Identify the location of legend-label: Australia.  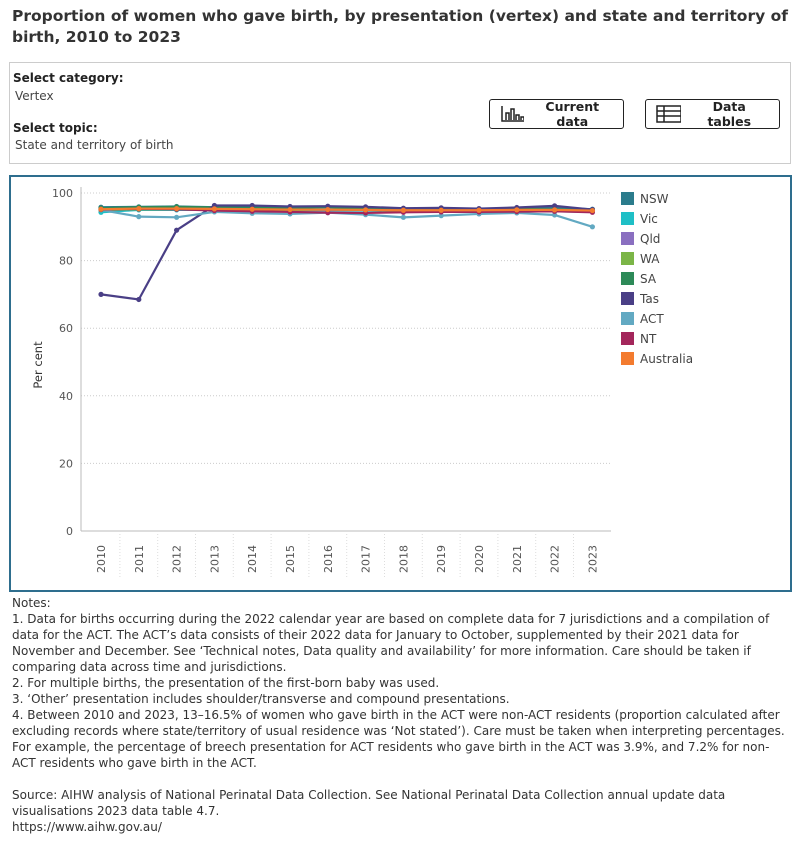
(666, 359).